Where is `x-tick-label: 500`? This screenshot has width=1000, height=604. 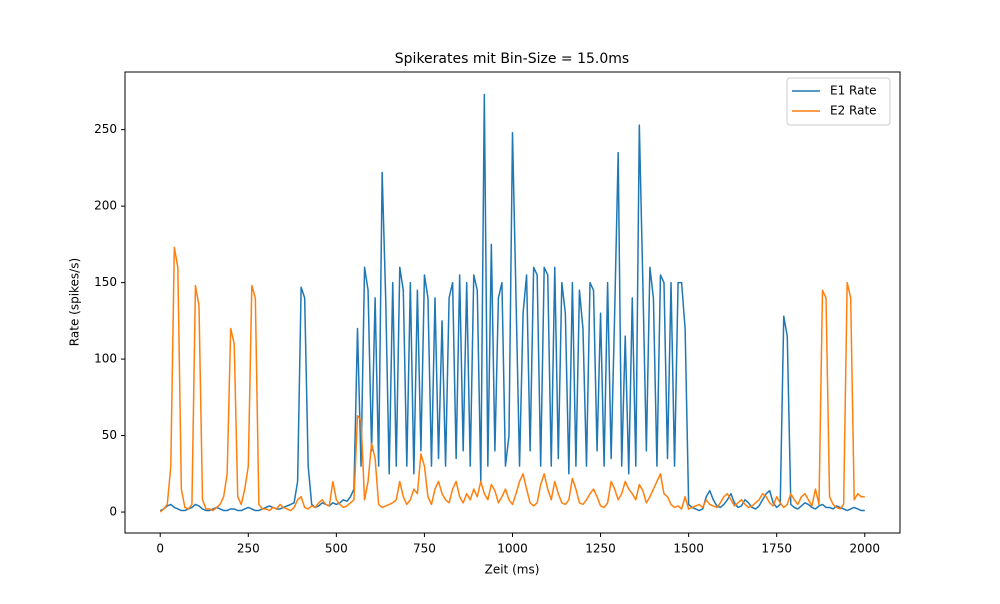
x-tick-label: 500 is located at coordinates (336, 549).